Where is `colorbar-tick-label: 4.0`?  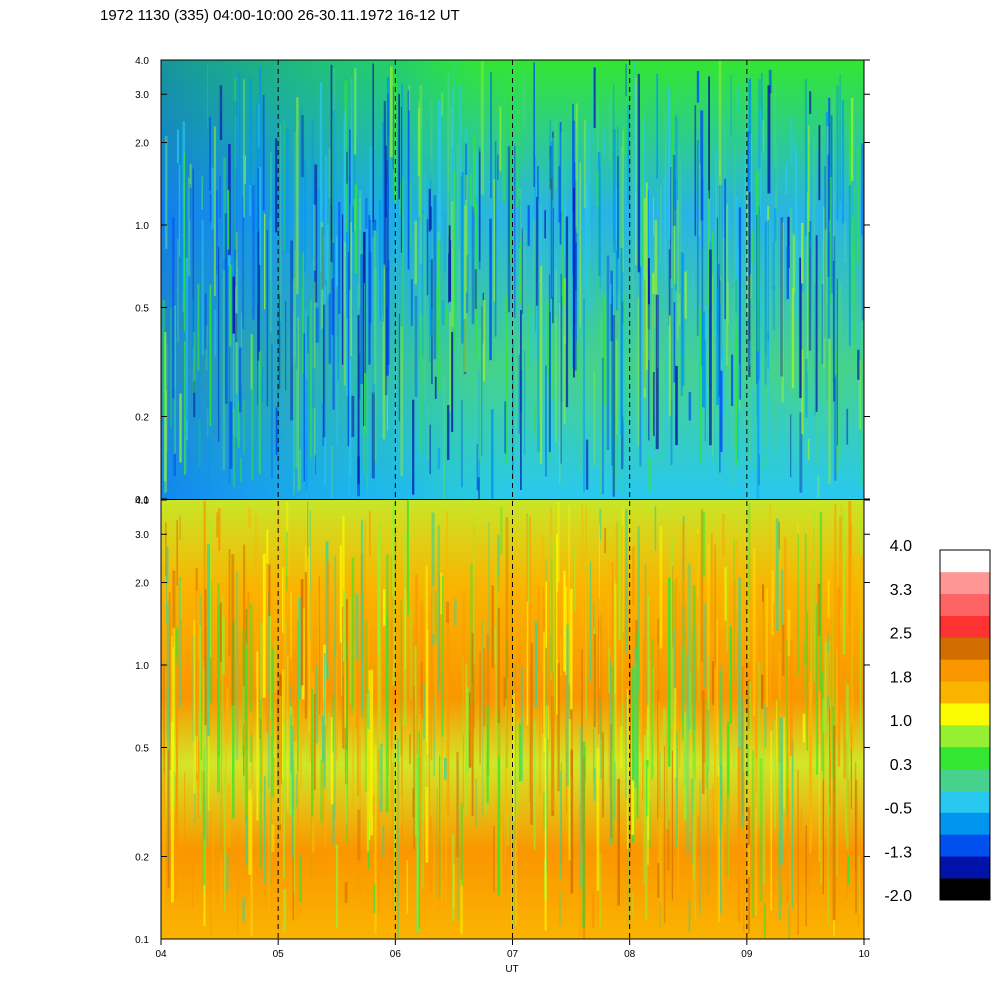 colorbar-tick-label: 4.0 is located at coordinates (901, 546).